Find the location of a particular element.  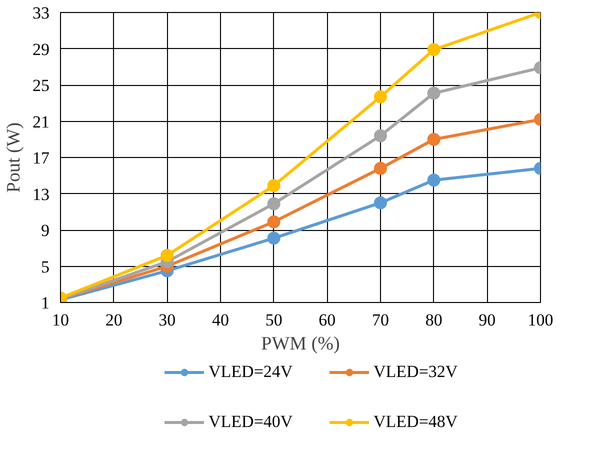

y-tick-label: 33 is located at coordinates (41, 13).